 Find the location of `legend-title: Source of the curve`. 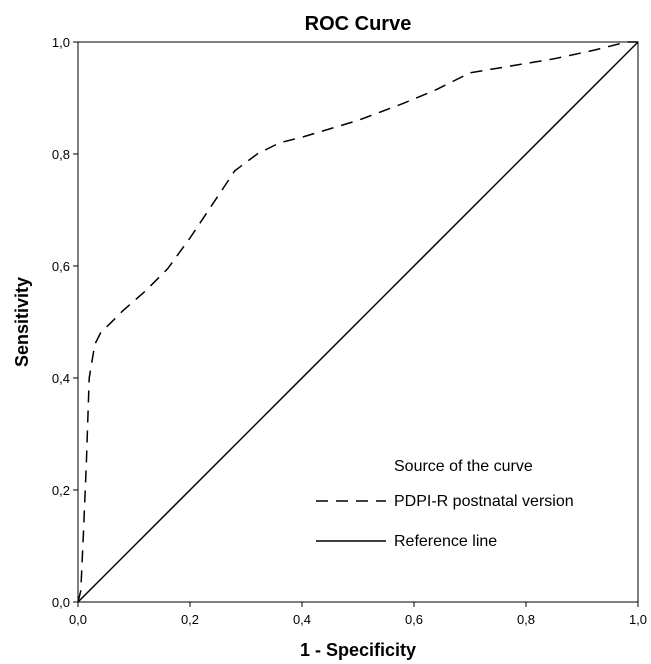

legend-title: Source of the curve is located at coordinates (463, 466).